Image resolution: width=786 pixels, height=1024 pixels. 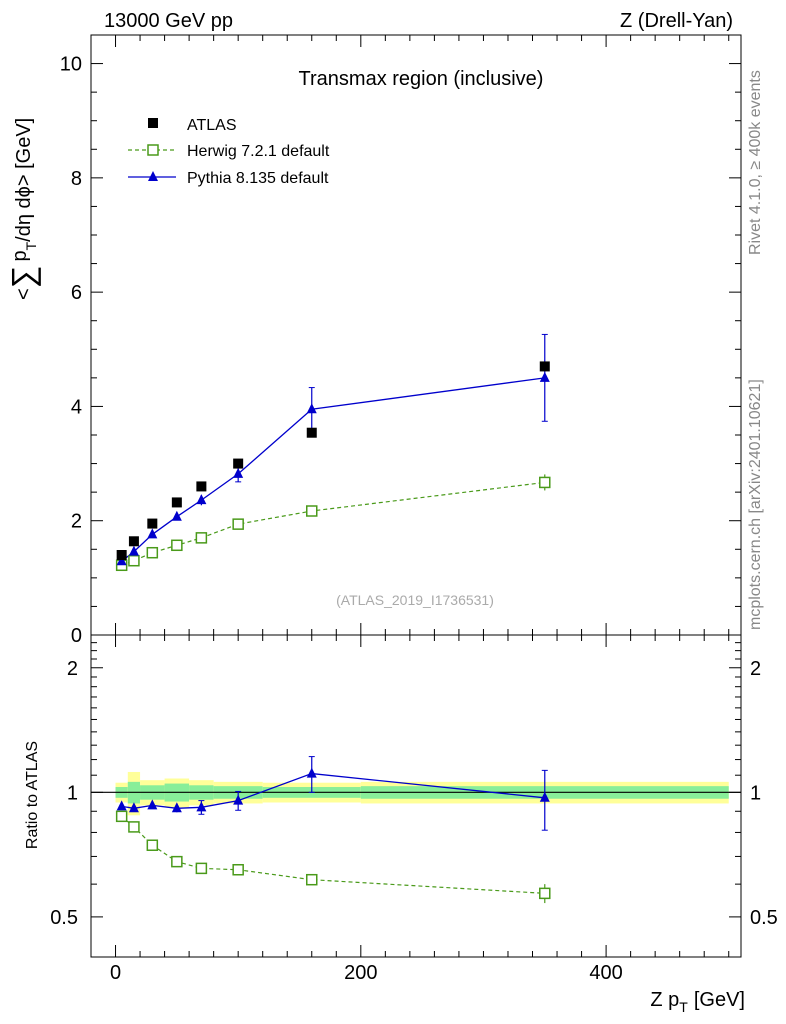 I want to click on top-y-tick-label: 6, so click(x=76, y=293).